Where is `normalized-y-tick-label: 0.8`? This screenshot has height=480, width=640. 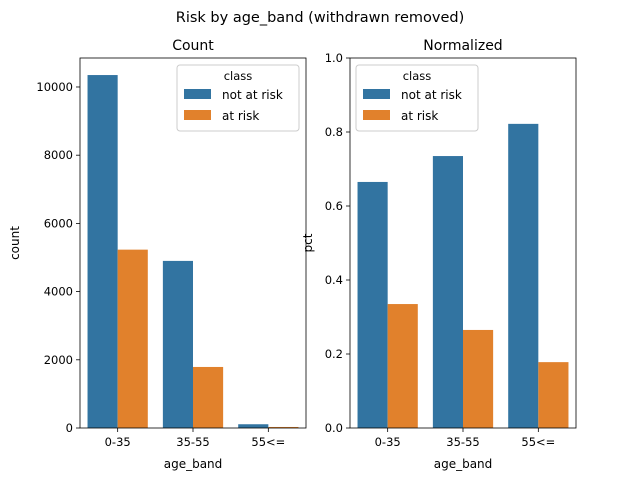
normalized-y-tick-label: 0.8 is located at coordinates (334, 132).